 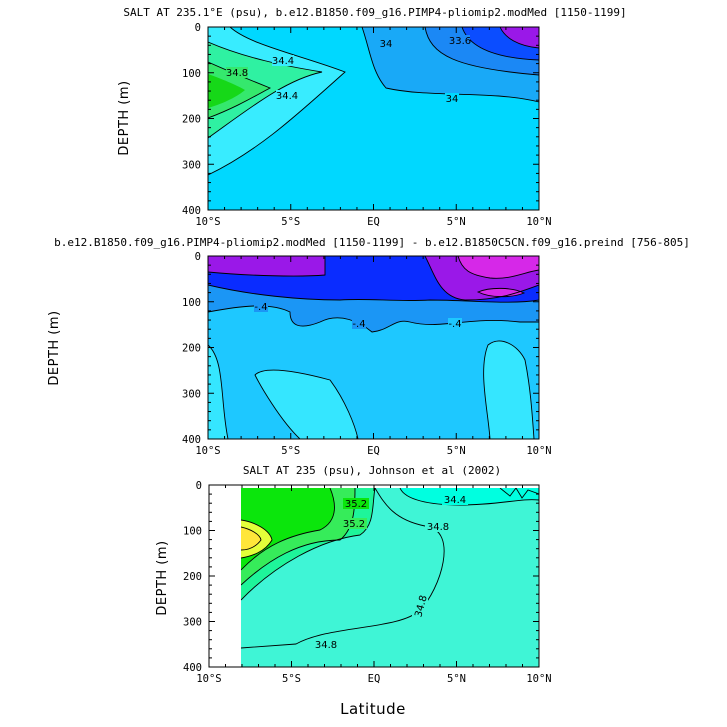 I want to click on panel-3-title: SALT AT 235 (psu), Johnson et al (2002), so click(x=372, y=470).